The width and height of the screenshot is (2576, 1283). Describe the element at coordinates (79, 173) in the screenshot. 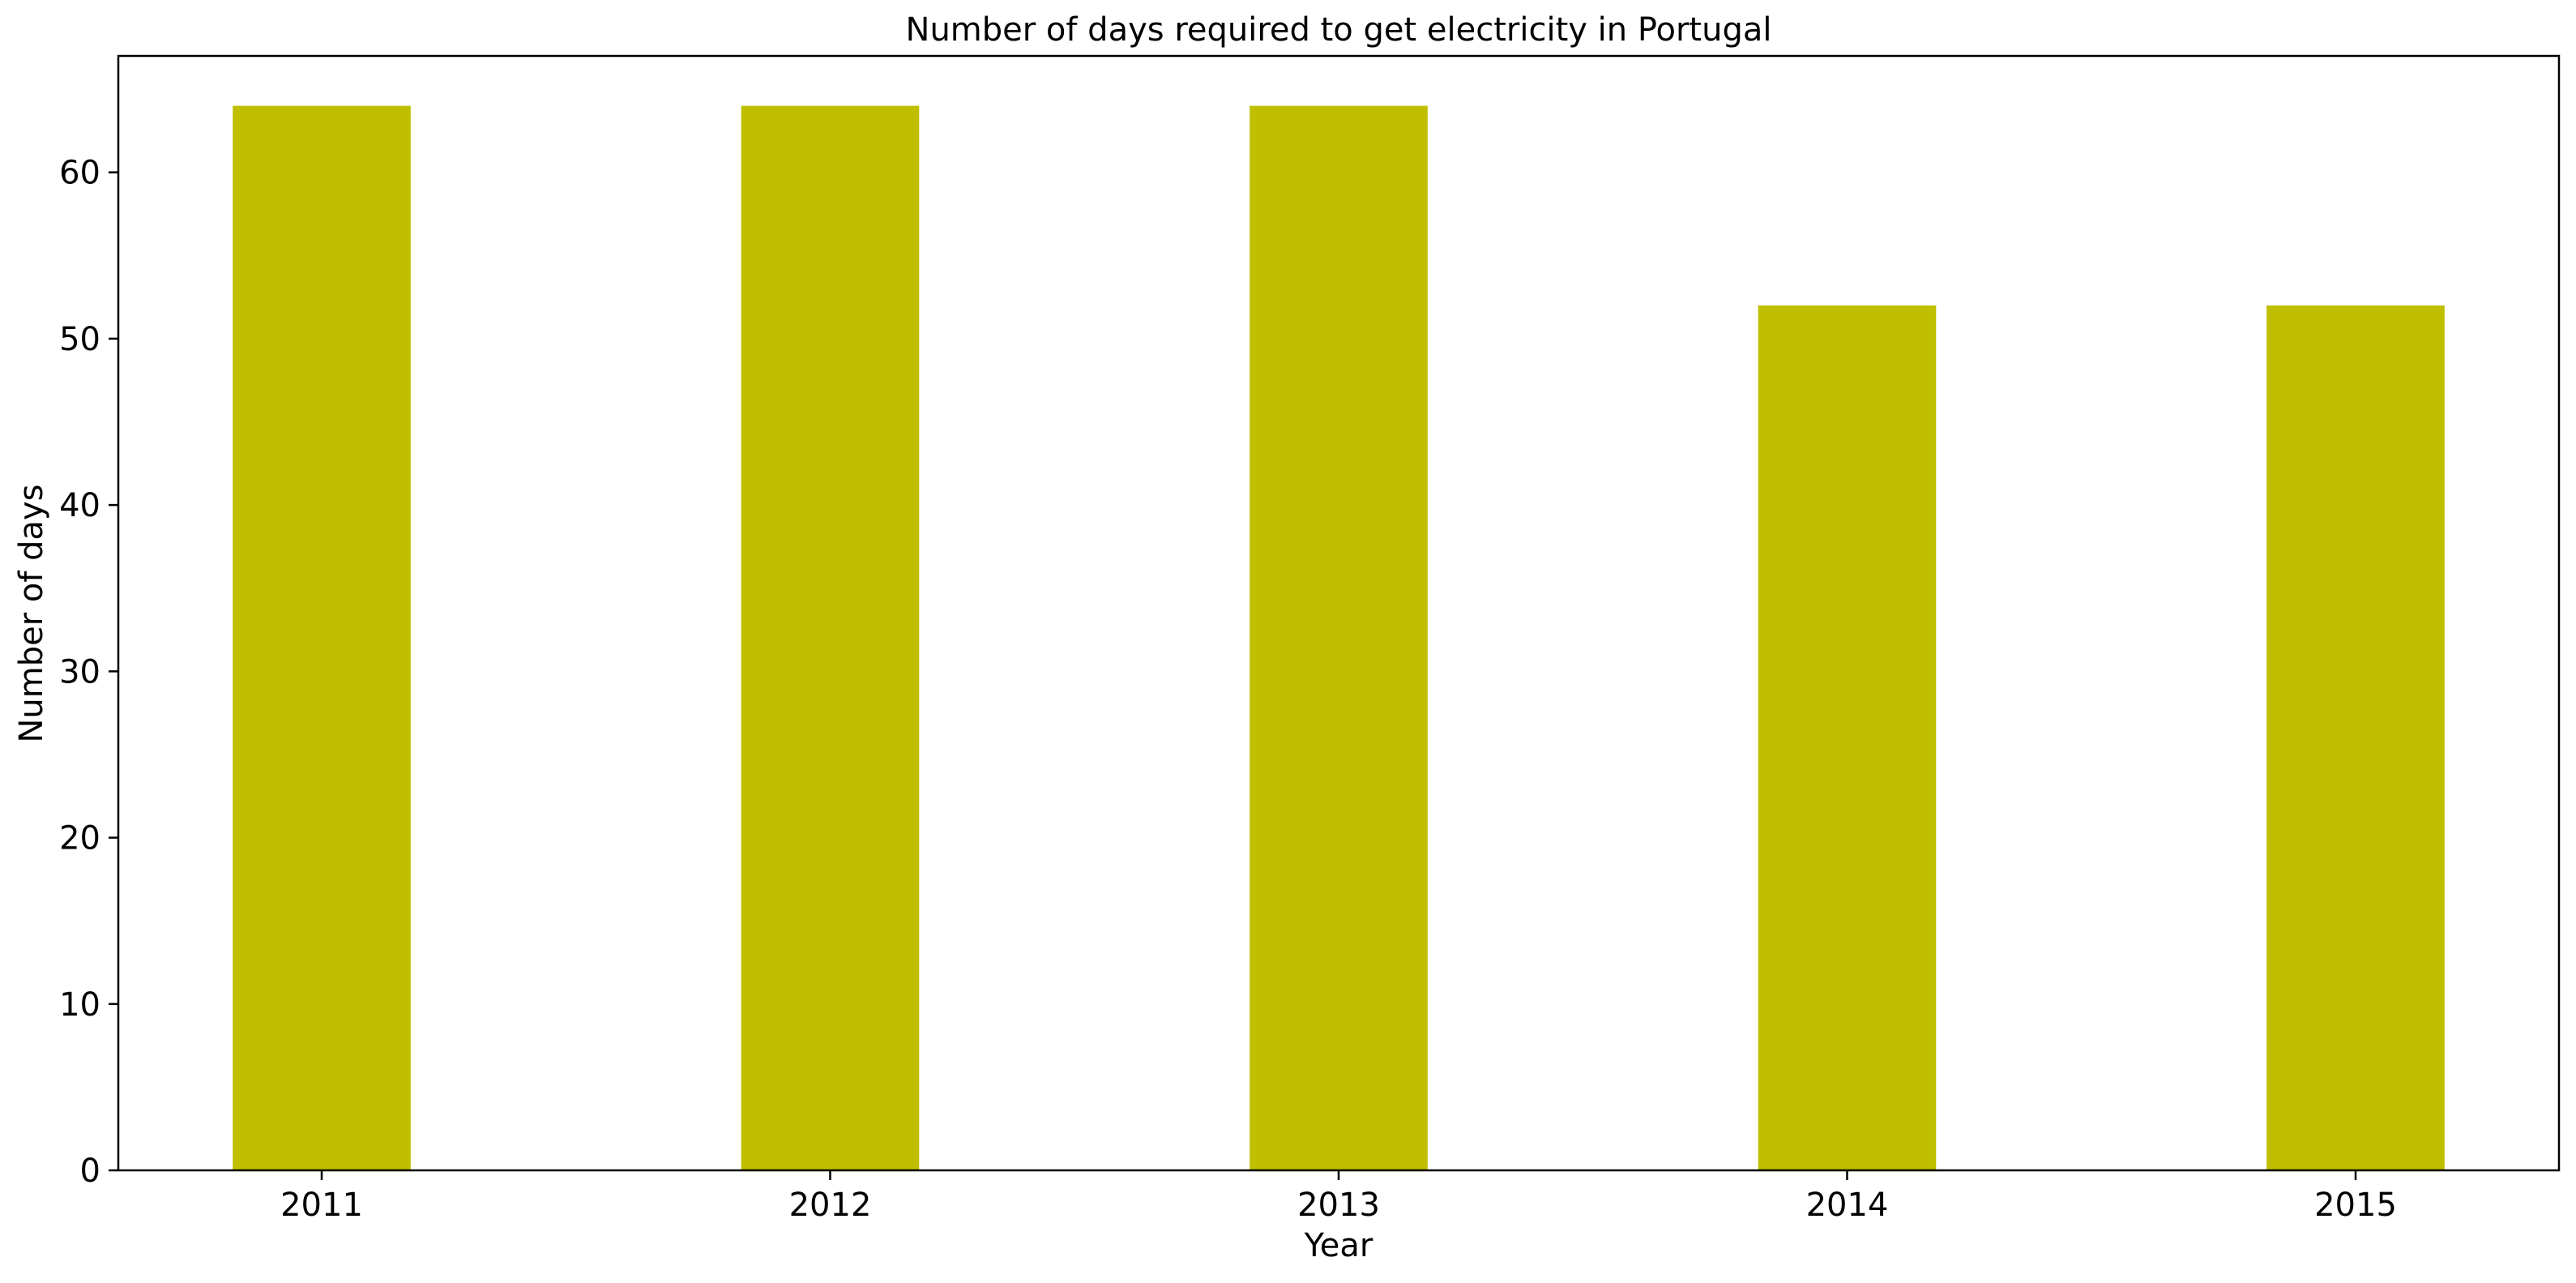

I see `y-tick-label: 60` at that location.